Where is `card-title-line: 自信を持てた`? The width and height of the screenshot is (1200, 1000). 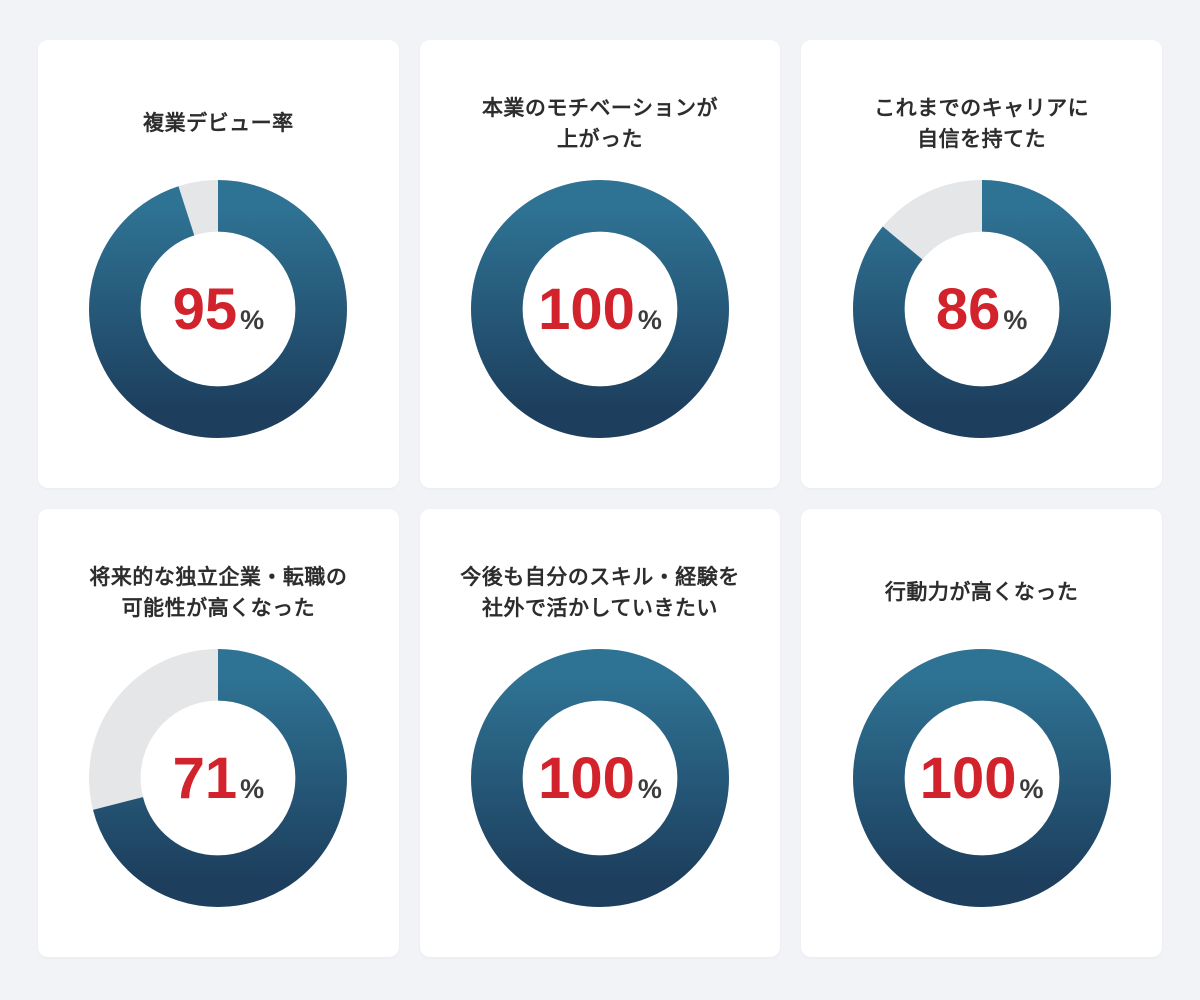
card-title-line: 自信を持てた is located at coordinates (982, 139).